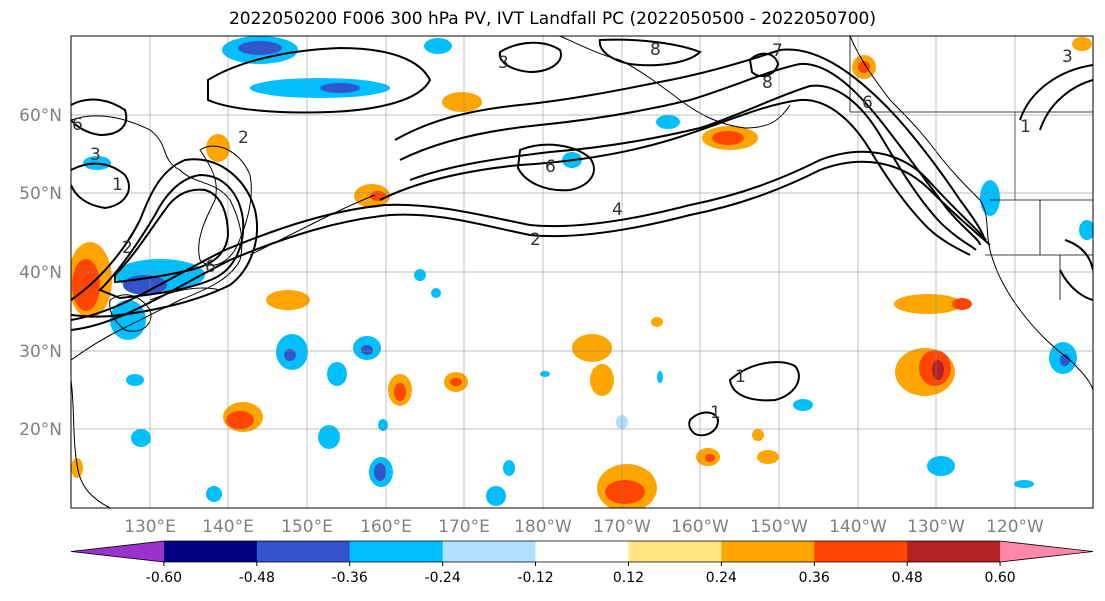 The height and width of the screenshot is (601, 1105). I want to click on colorbar-tick-label: 0.48, so click(907, 578).